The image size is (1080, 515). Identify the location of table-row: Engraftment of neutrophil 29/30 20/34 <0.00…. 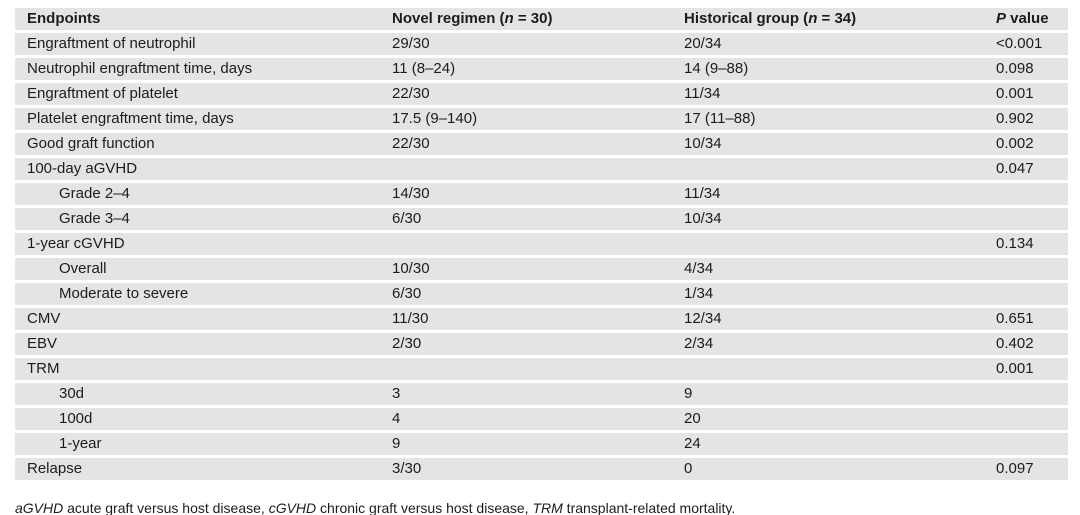
(541, 45).